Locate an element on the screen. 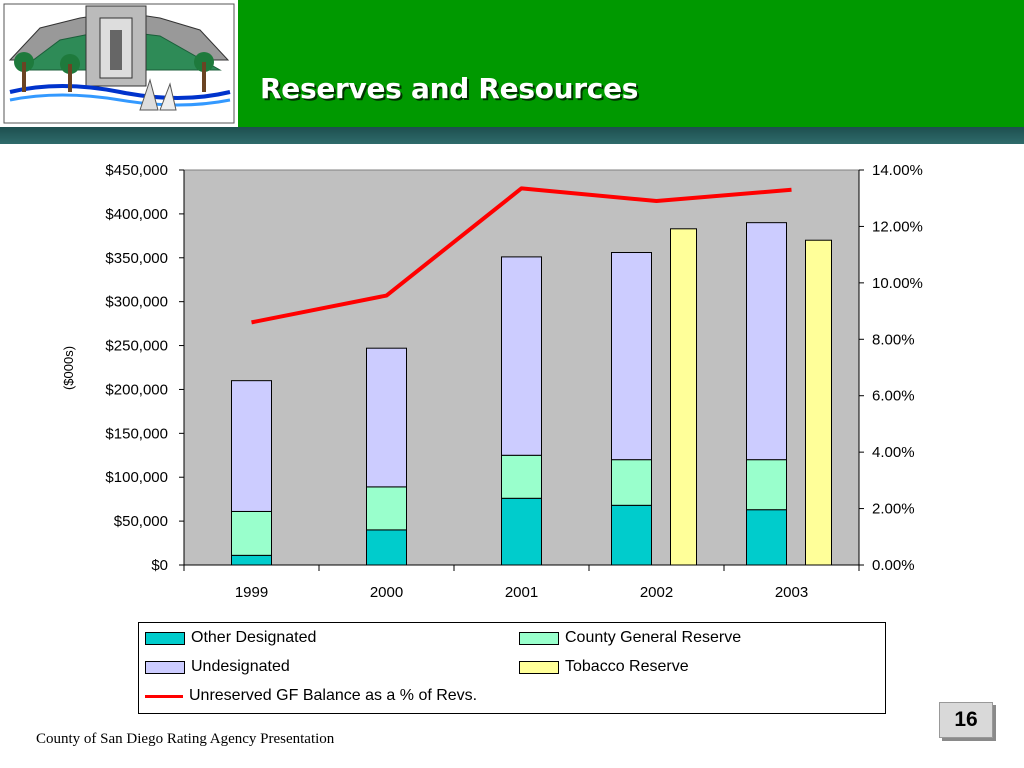  legend-label-county-general-reserve: County General Reserve is located at coordinates (653, 637).